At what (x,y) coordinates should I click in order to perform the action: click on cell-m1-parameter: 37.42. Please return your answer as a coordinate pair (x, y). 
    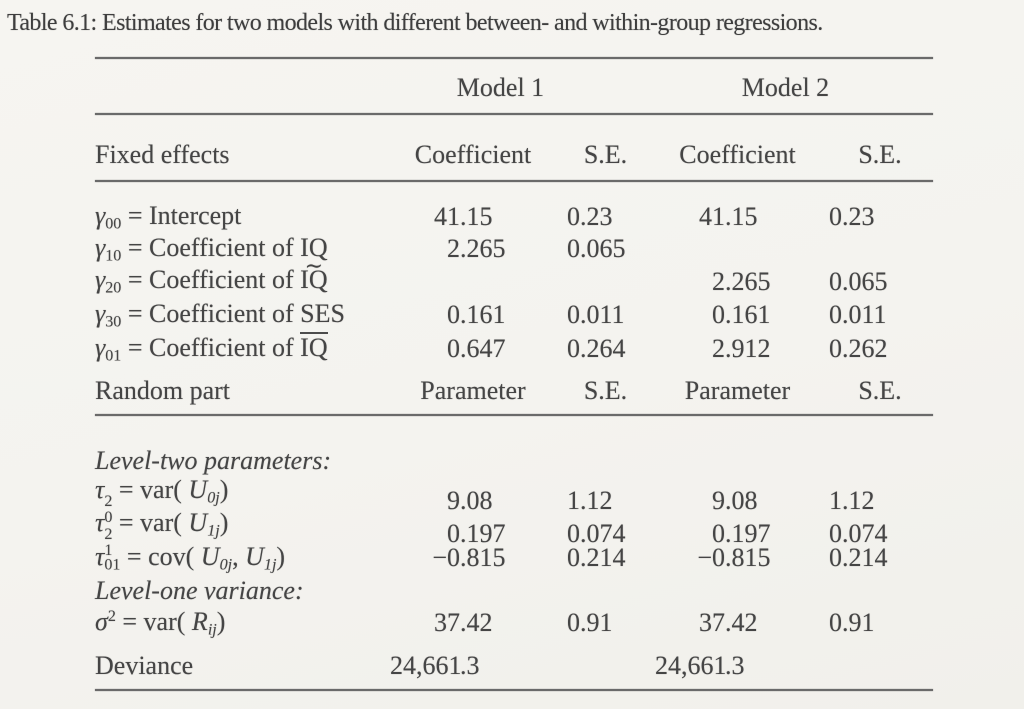
    Looking at the image, I should click on (463, 623).